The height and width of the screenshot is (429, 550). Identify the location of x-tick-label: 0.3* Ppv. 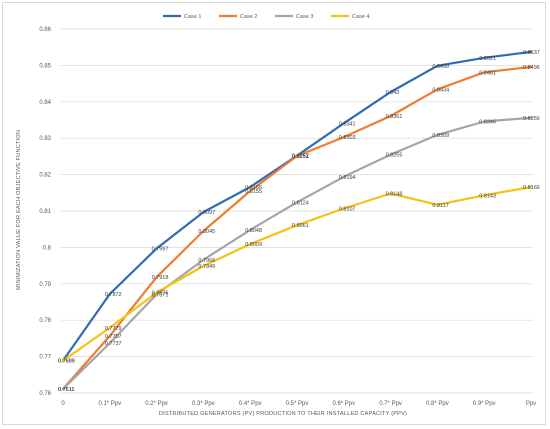
(203, 404).